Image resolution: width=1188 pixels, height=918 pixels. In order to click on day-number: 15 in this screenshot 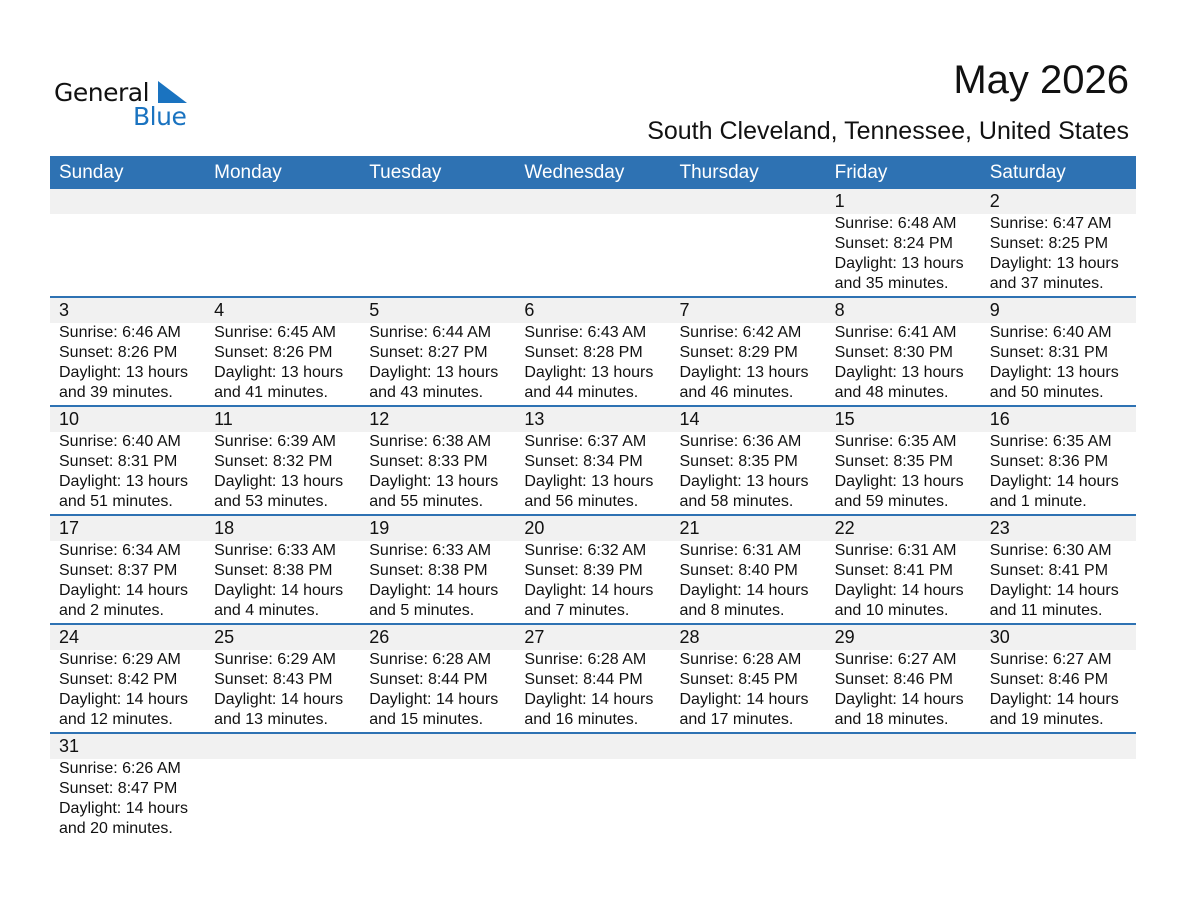, I will do `click(844, 419)`.